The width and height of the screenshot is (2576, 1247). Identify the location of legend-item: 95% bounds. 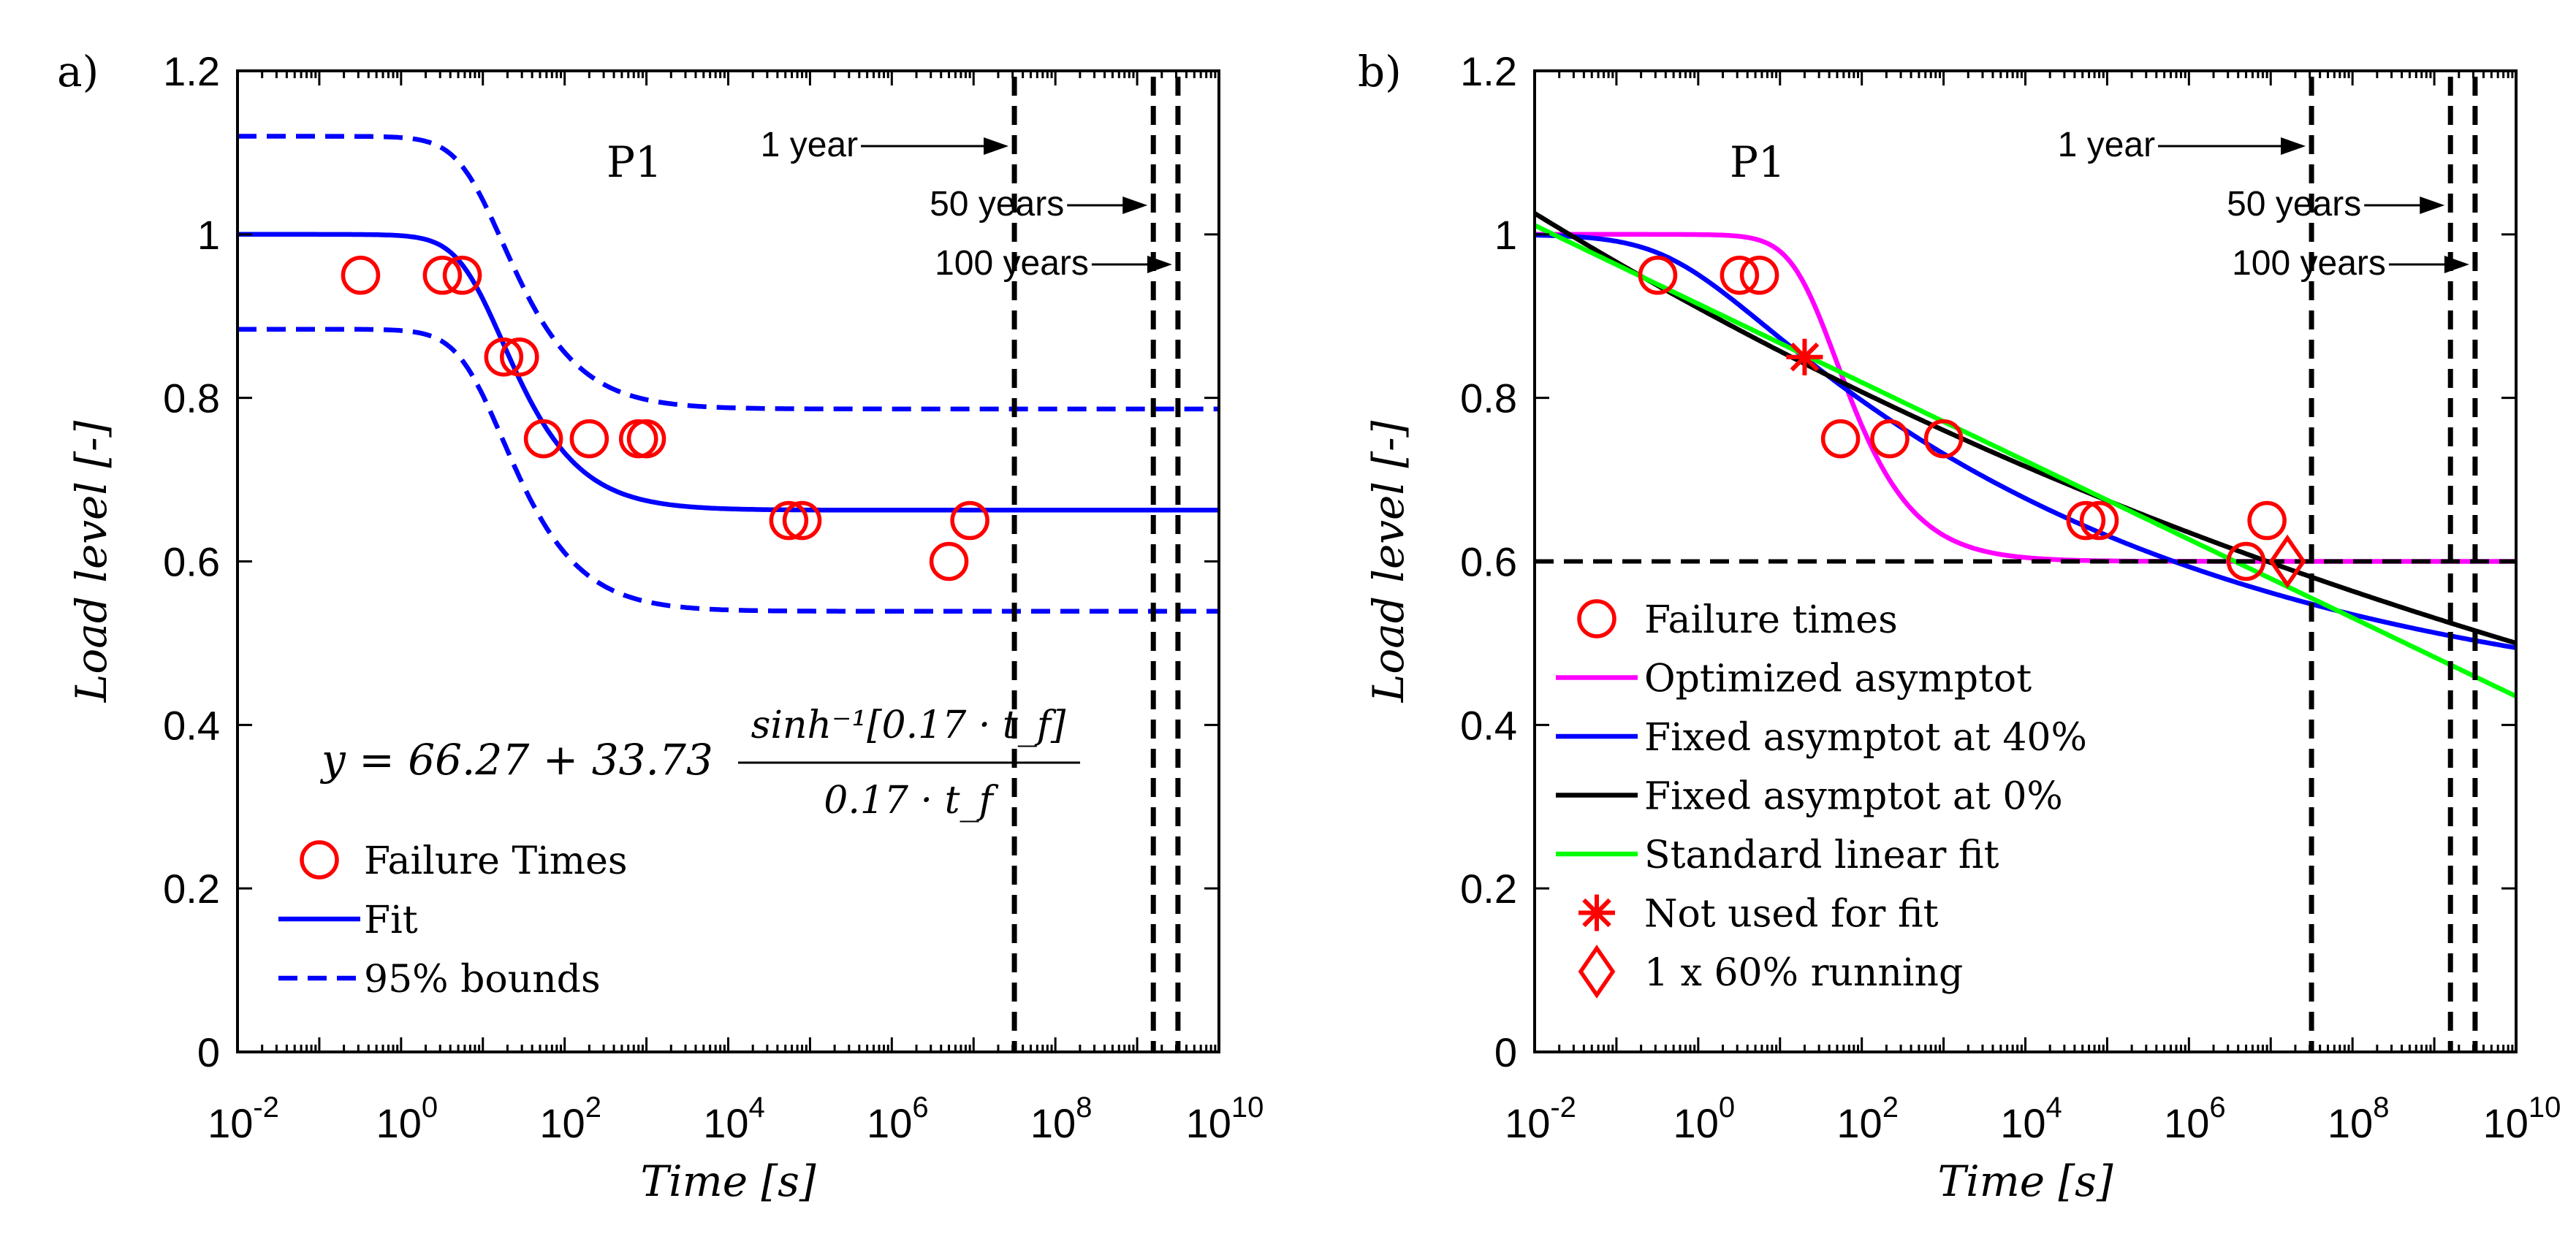
(439, 980).